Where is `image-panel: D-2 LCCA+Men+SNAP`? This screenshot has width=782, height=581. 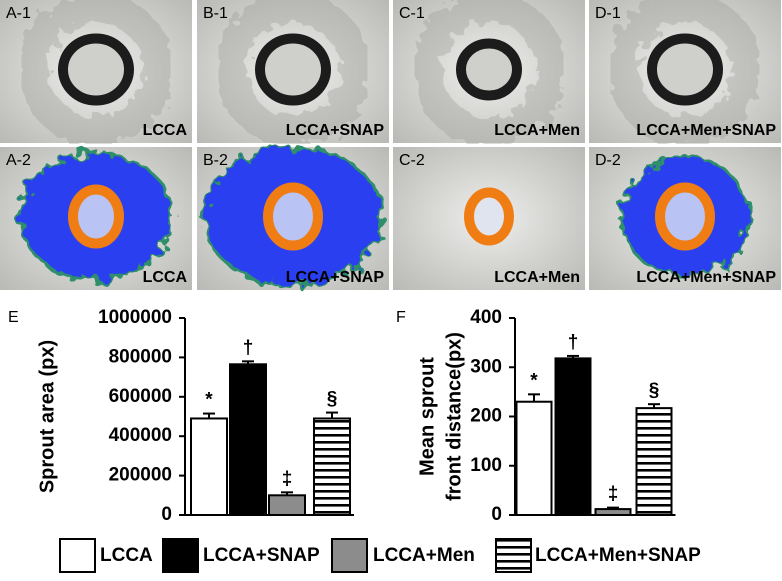
image-panel: D-2 LCCA+Men+SNAP is located at coordinates (685, 218).